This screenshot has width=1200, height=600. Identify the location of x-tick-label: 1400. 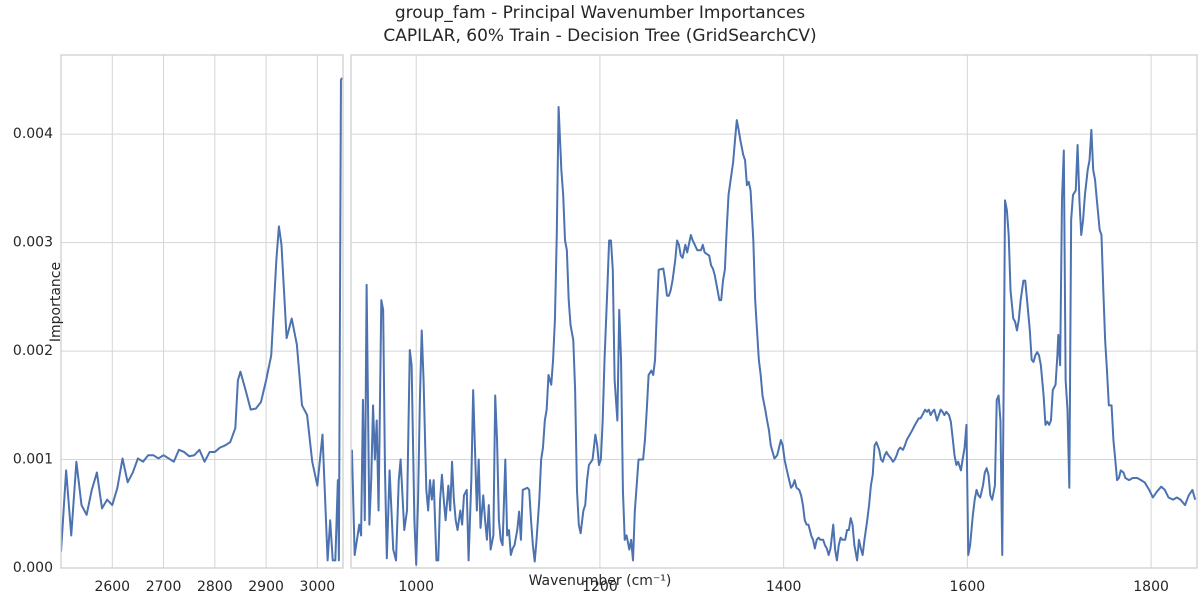
(784, 587).